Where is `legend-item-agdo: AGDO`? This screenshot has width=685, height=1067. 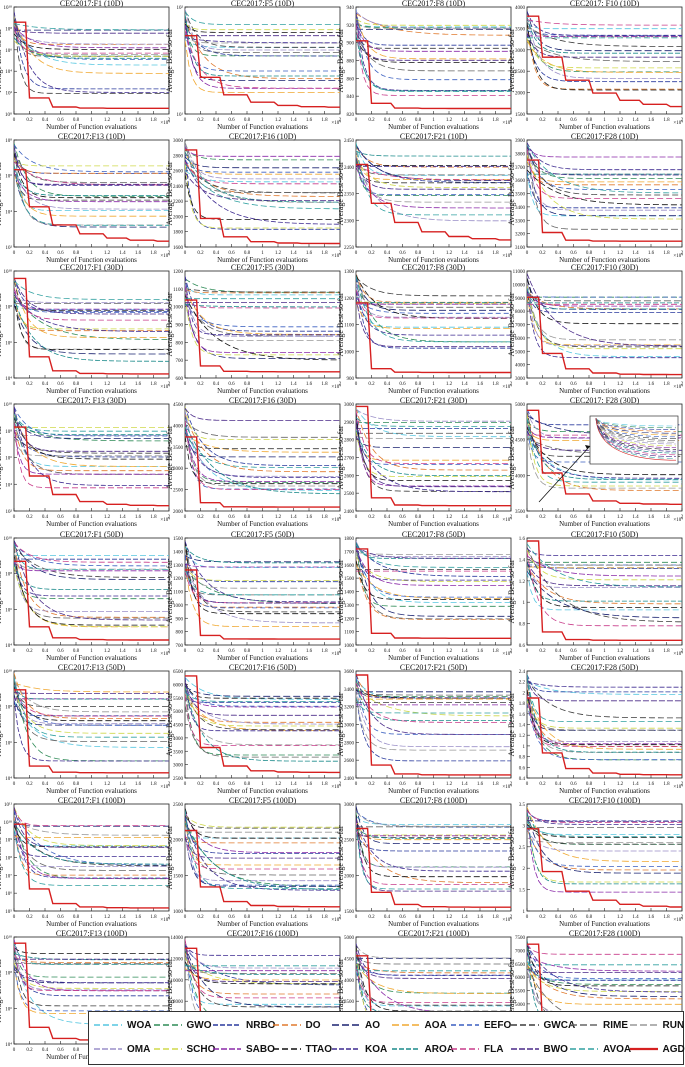 legend-item-agdo: AGDO is located at coordinates (657, 1049).